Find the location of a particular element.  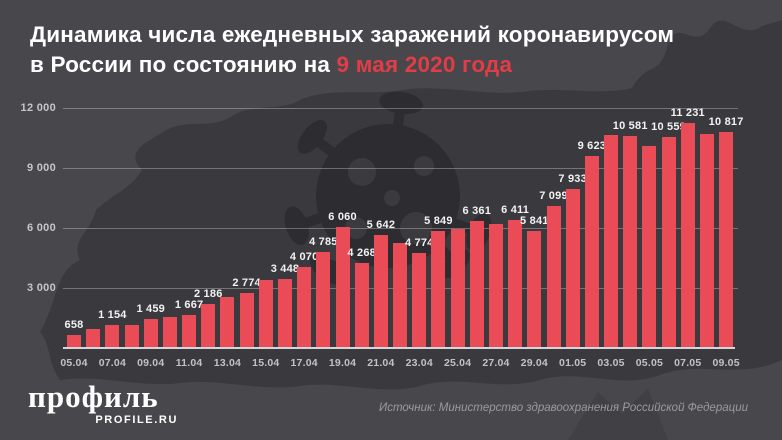

bar-value-label: 4 268 is located at coordinates (361, 252).